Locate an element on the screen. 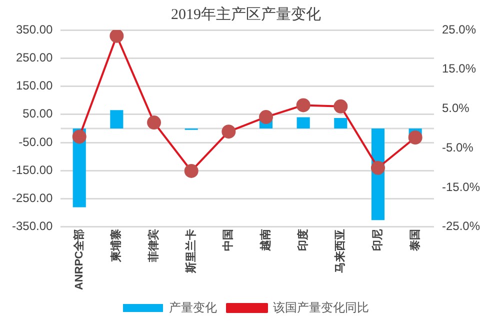 The width and height of the screenshot is (492, 324). y-tick-label: 250.00 is located at coordinates (35, 57).